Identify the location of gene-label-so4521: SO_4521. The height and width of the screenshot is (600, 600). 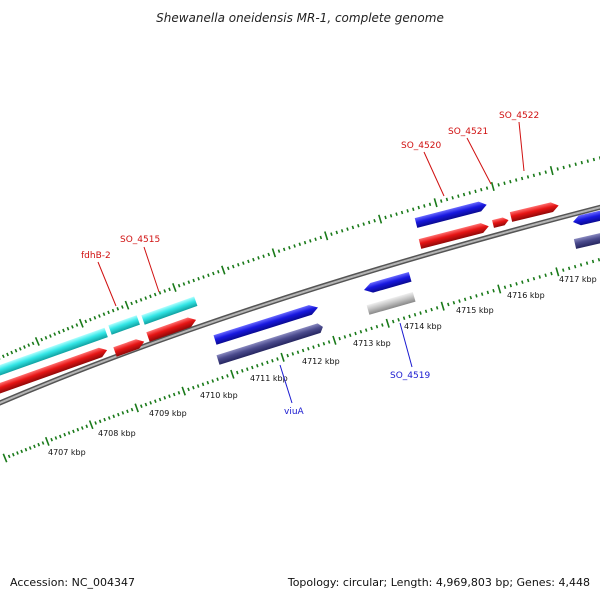
(468, 132).